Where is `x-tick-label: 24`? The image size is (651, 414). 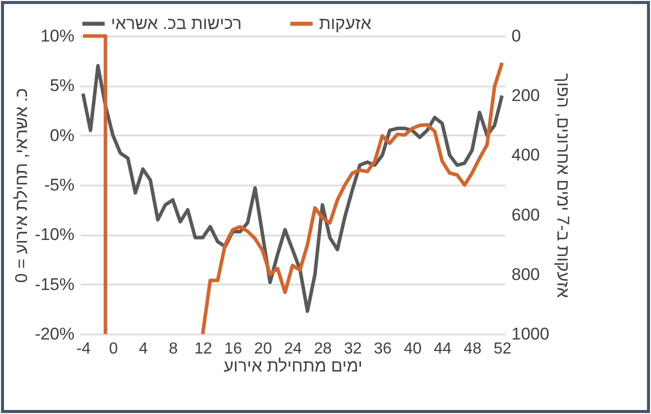
x-tick-label: 24 is located at coordinates (293, 349).